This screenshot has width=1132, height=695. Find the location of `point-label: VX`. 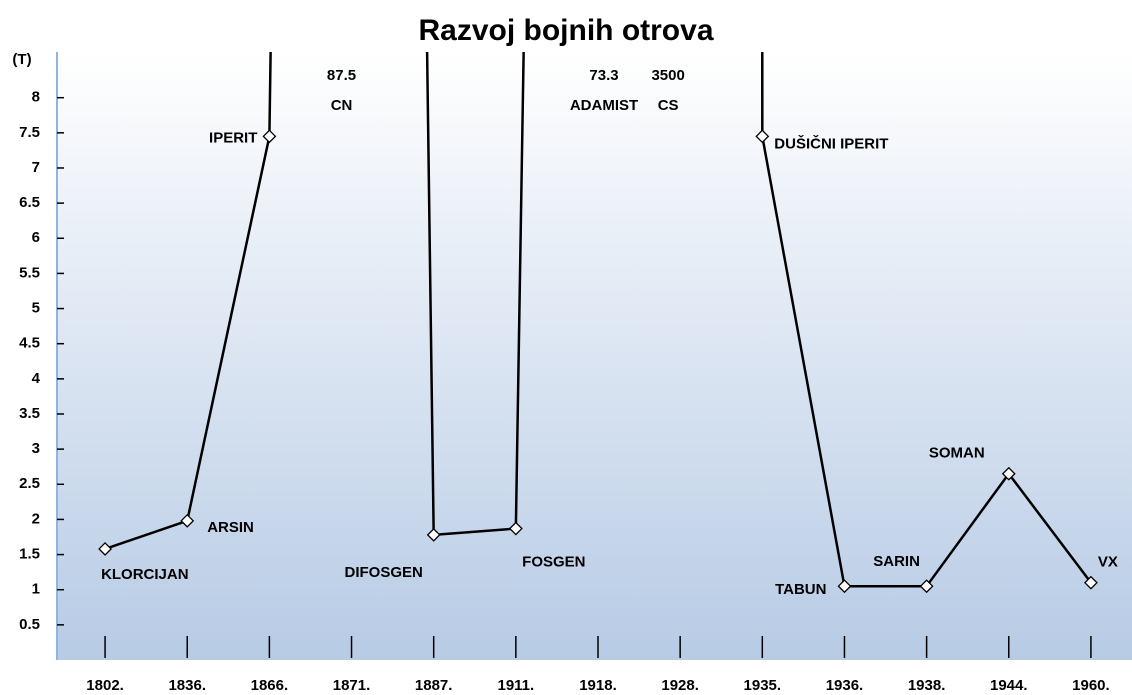

point-label: VX is located at coordinates (1108, 562).